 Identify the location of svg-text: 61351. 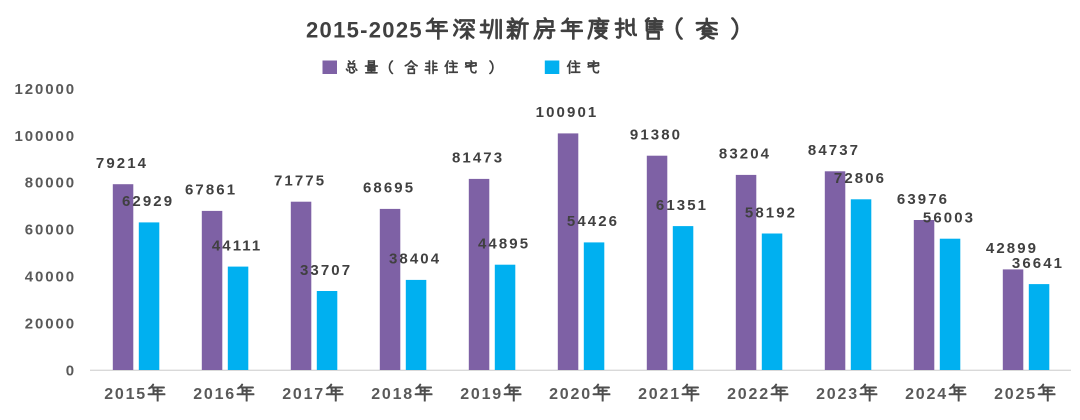
(682, 205).